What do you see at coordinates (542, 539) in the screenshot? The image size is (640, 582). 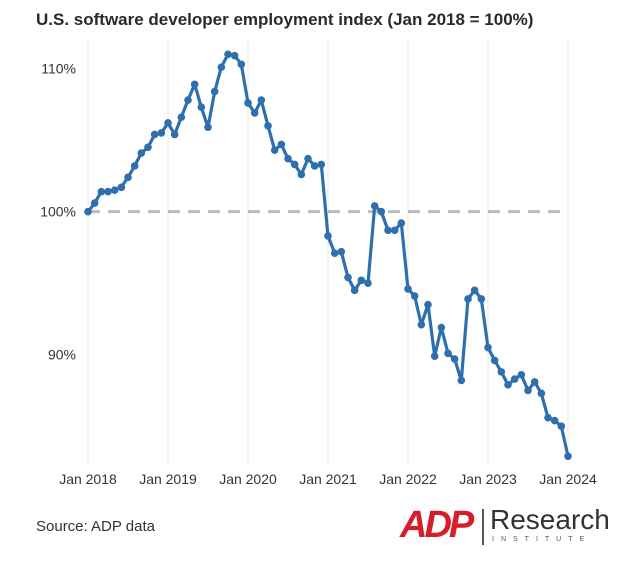 I see `logo-subtitle: INSTITUTE` at bounding box center [542, 539].